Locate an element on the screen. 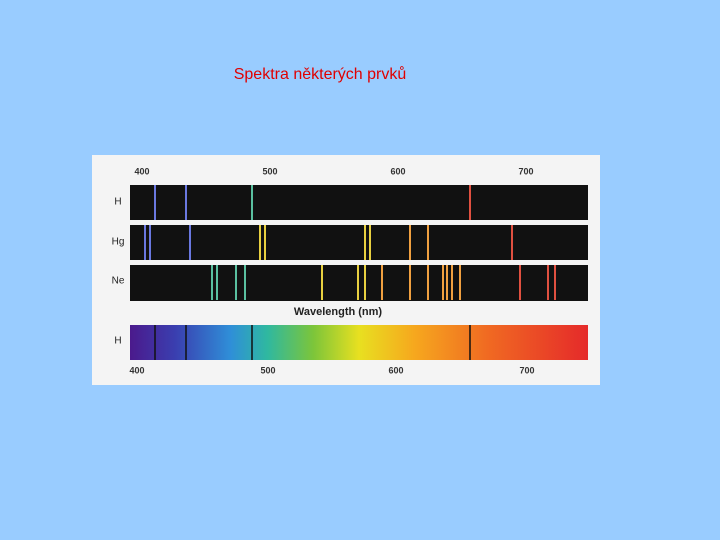 The height and width of the screenshot is (540, 720). row-label: Ne is located at coordinates (118, 281).